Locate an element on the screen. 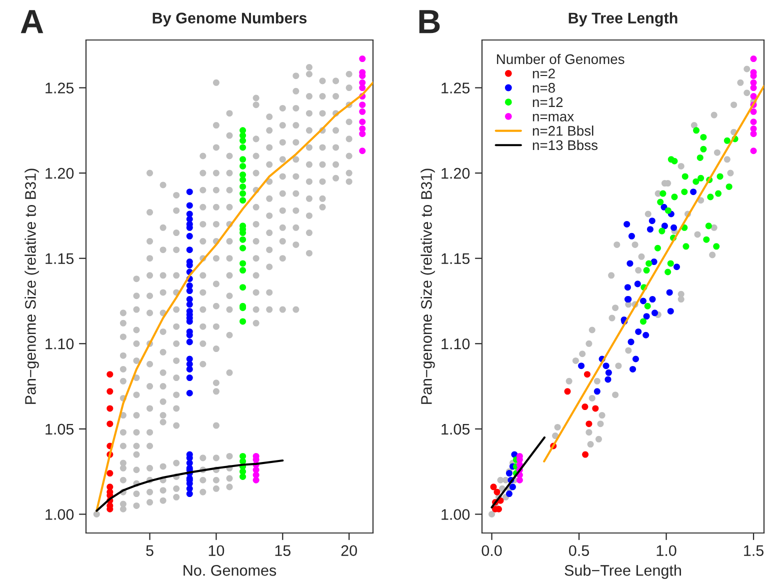 The image size is (768, 588). x-tick-label: 20 is located at coordinates (349, 550).